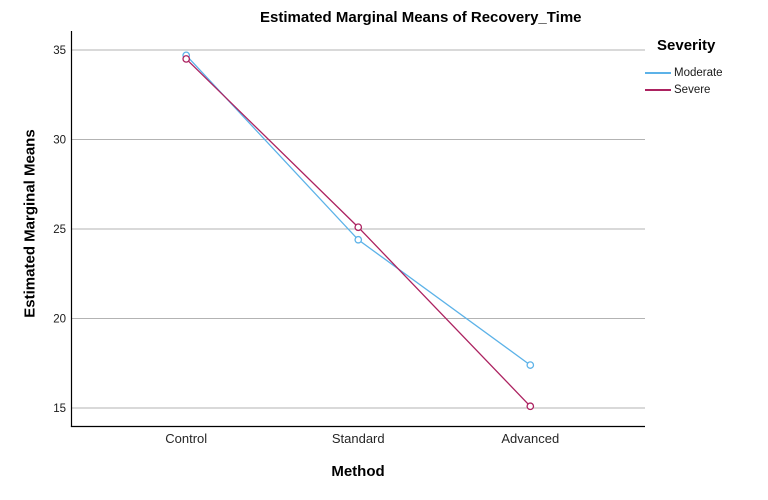  I want to click on legend-entry-label: Moderate, so click(698, 72).